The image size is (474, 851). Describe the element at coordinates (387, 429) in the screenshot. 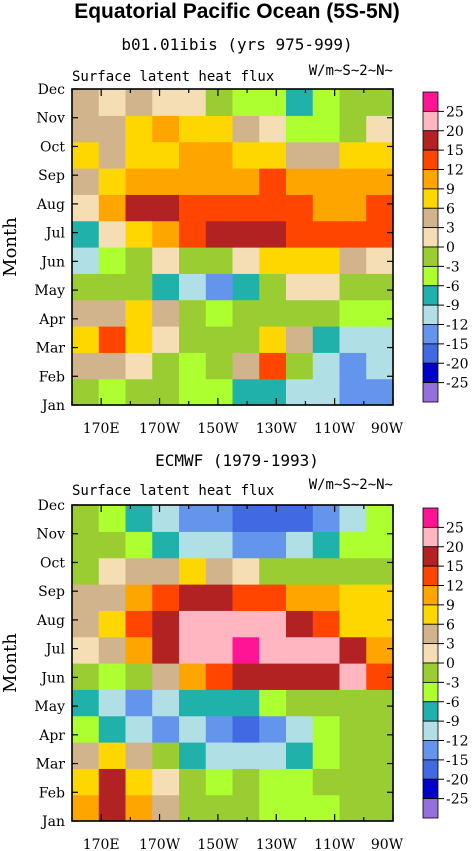

I see `x-tick-label: 90W` at that location.